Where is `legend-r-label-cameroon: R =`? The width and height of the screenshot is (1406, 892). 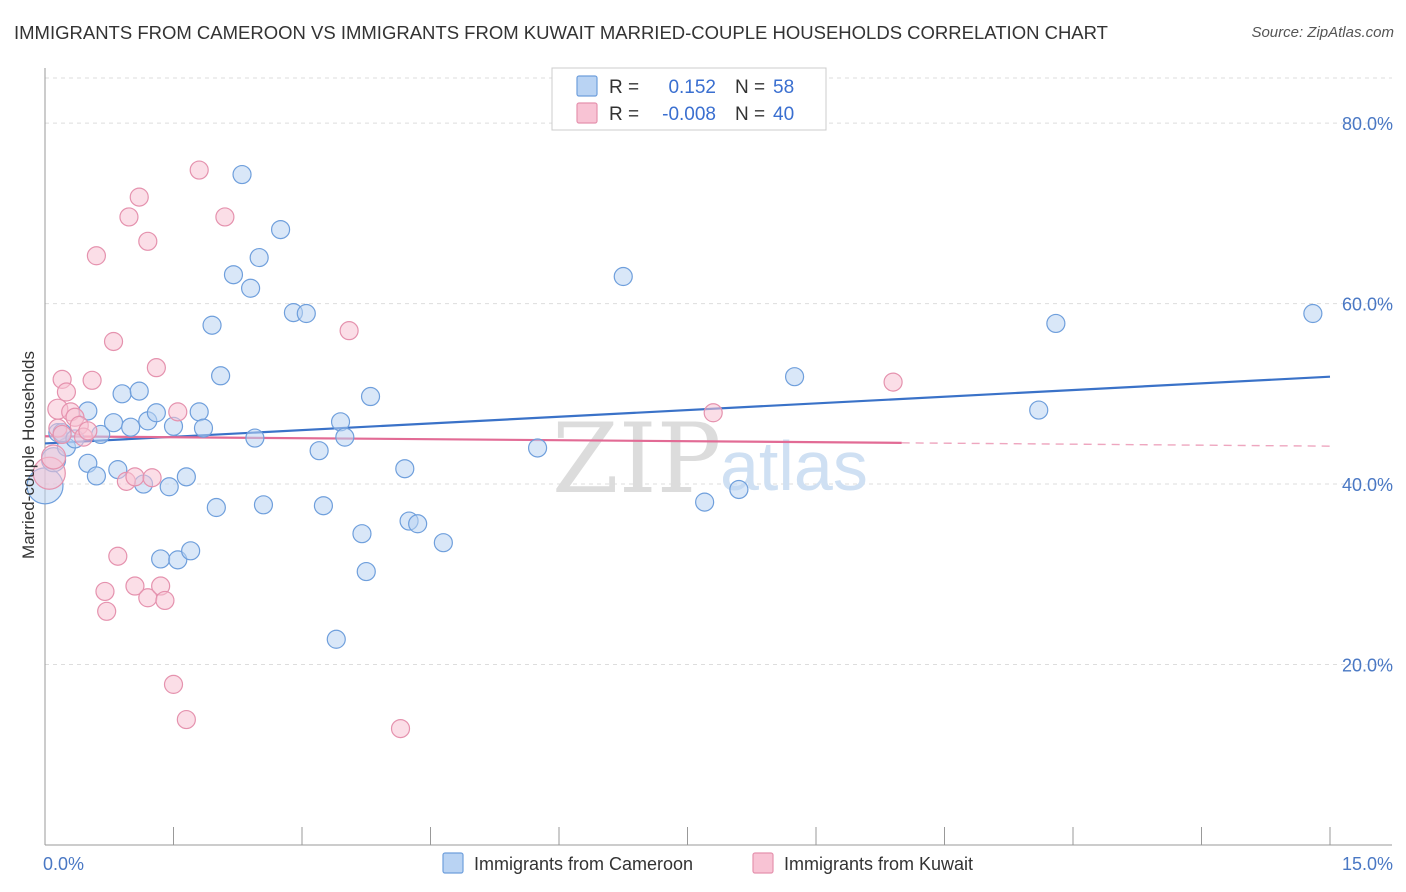
legend-r-label-cameroon: R = is located at coordinates (624, 87).